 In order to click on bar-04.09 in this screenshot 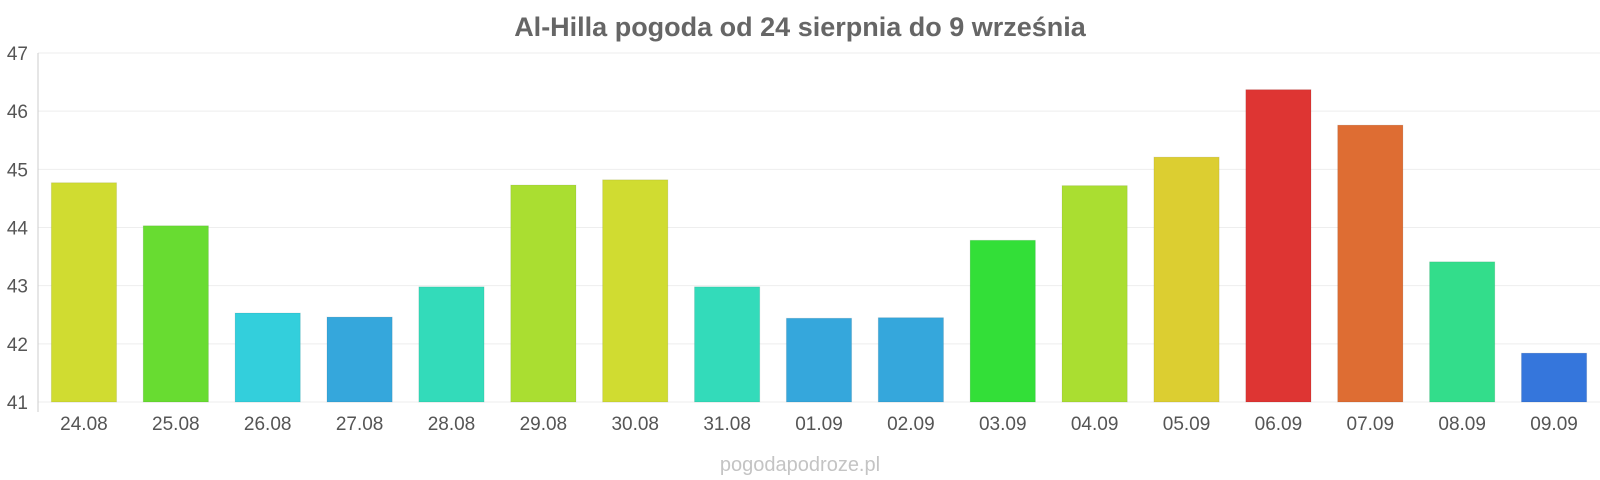, I will do `click(1094, 294)`.